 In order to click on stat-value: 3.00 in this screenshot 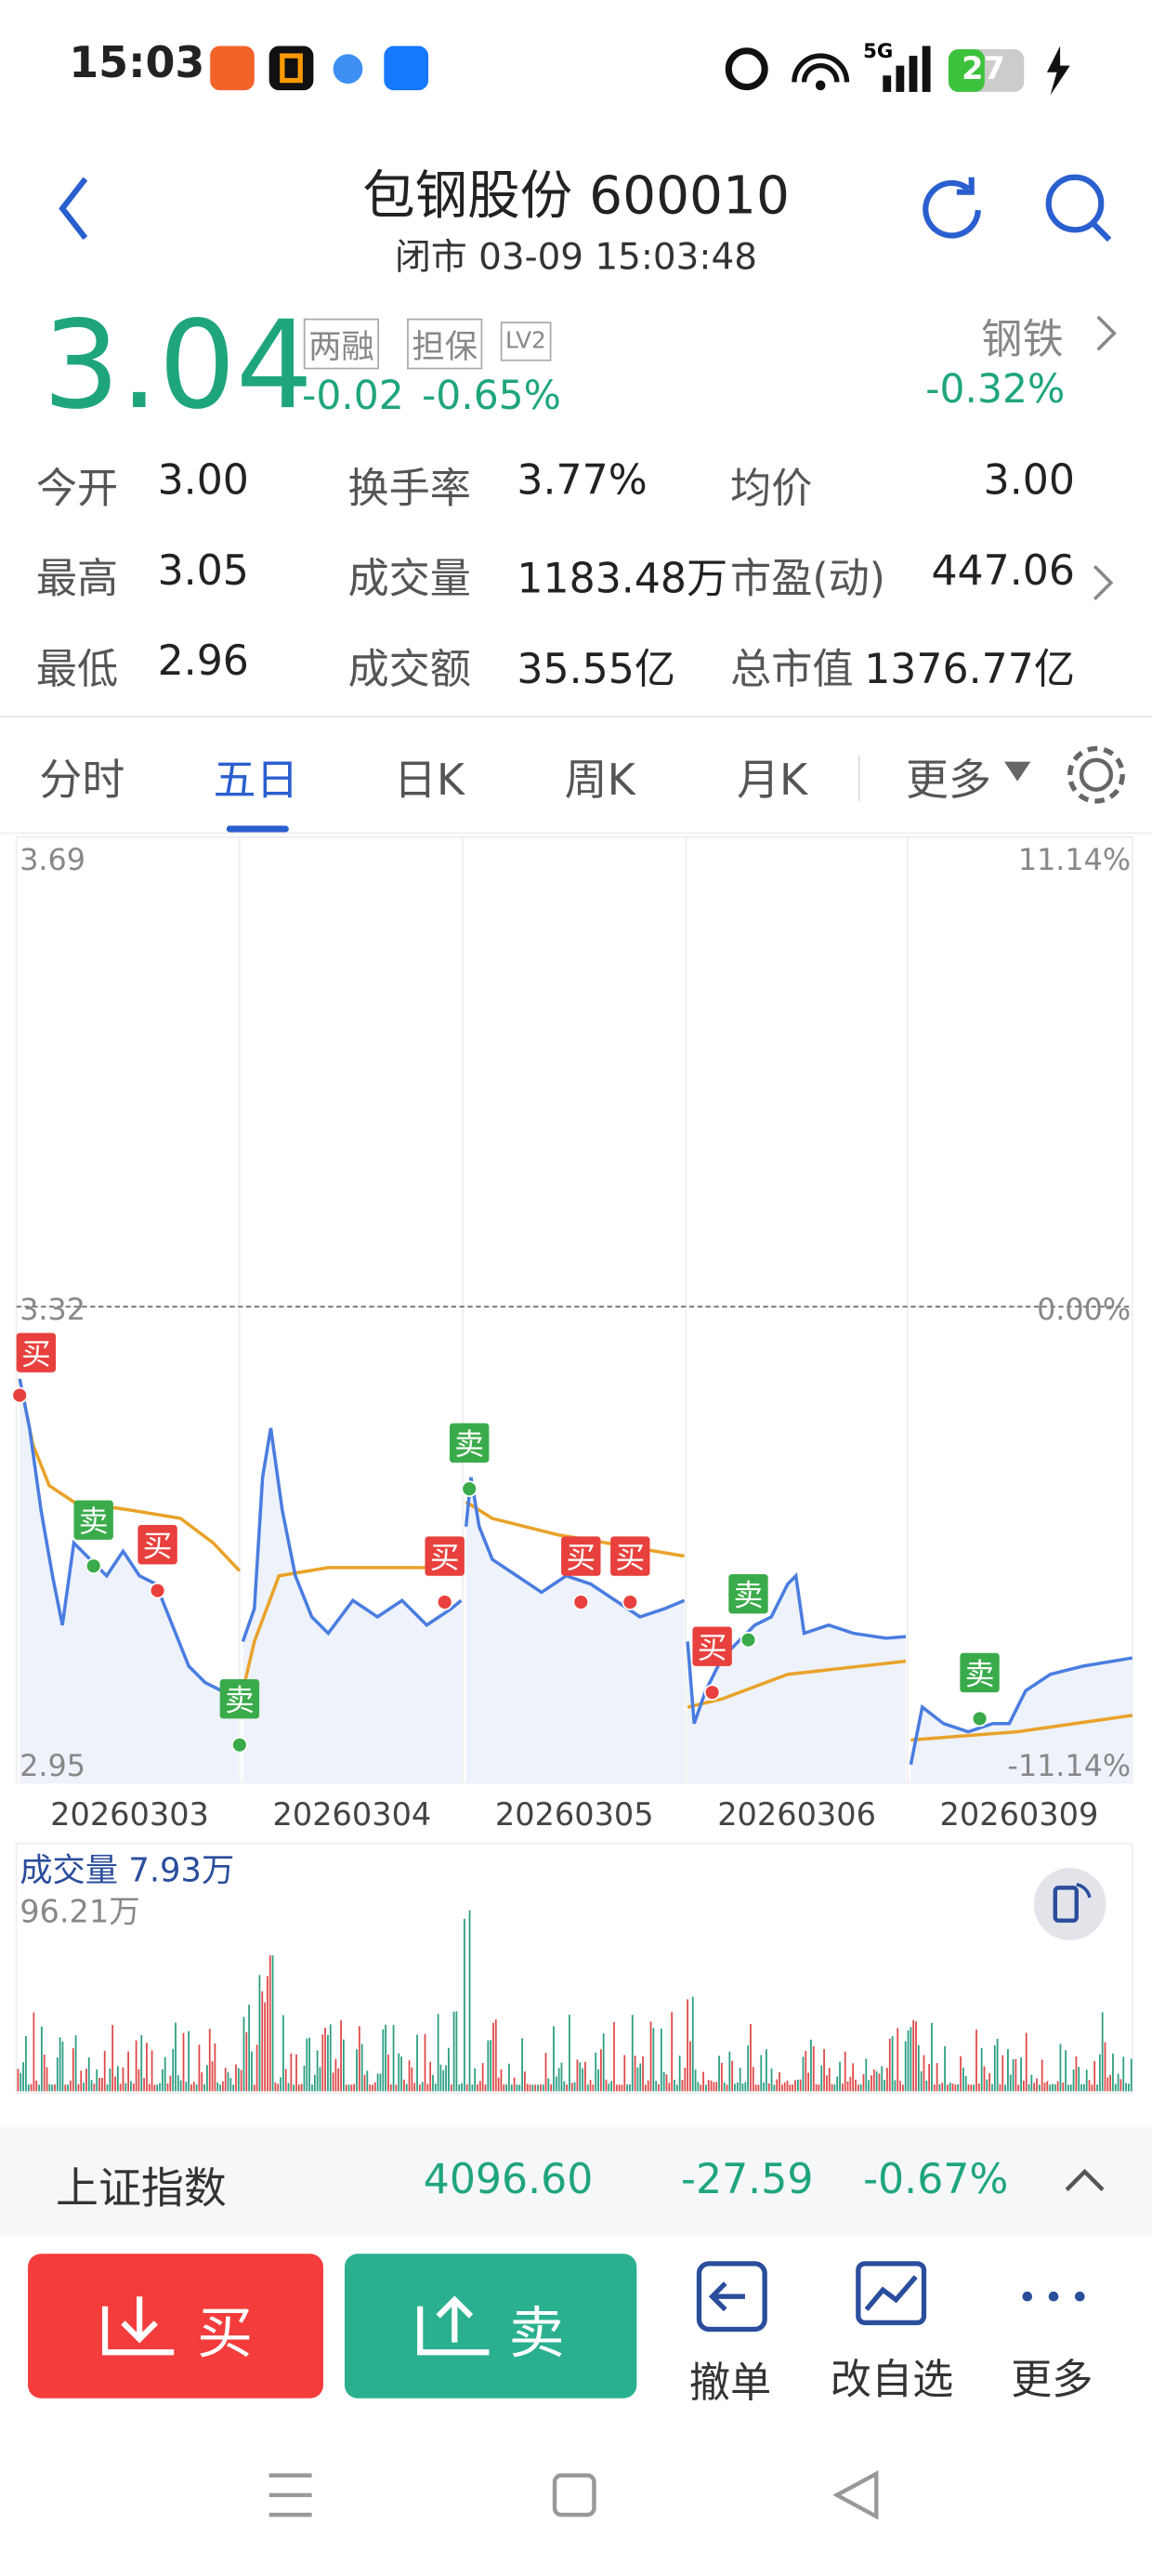, I will do `click(203, 480)`.